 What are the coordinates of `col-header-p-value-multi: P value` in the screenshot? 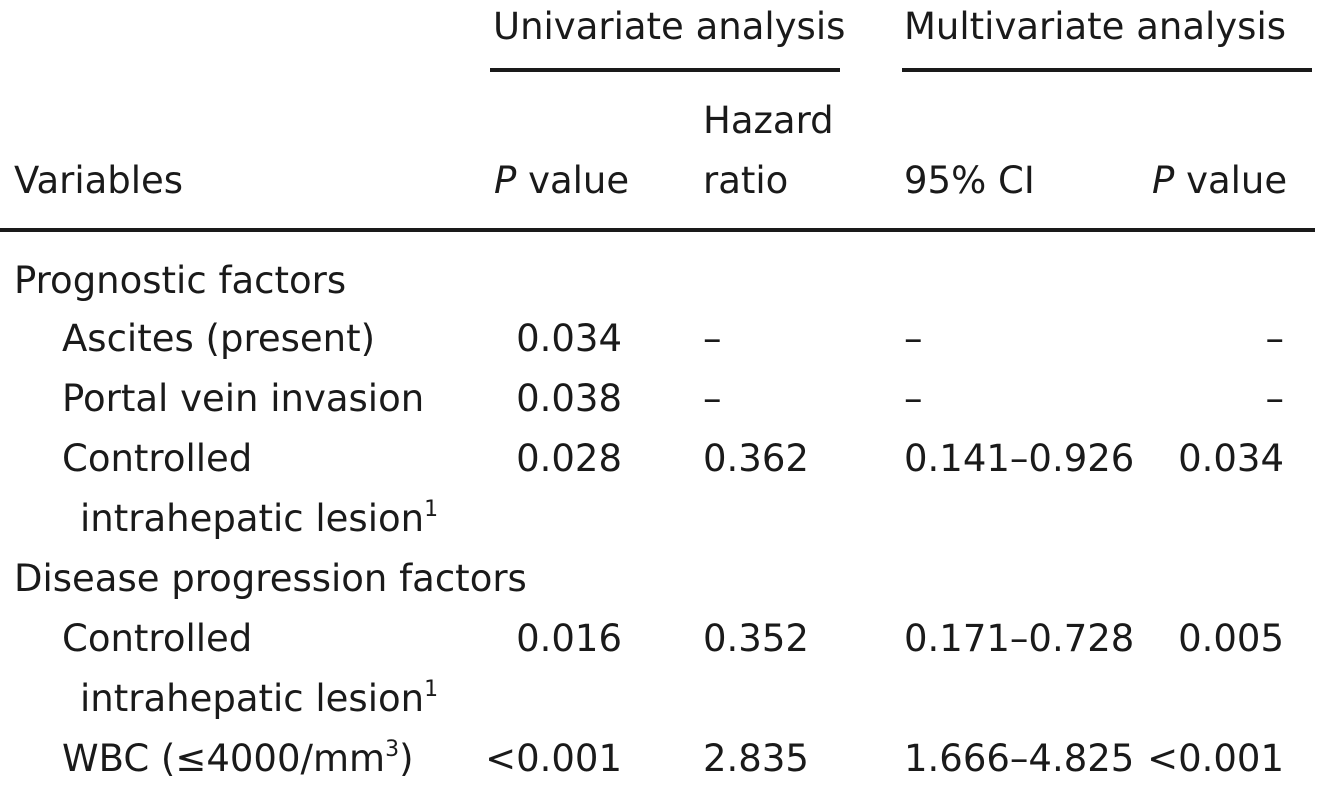 It's located at (1219, 180).